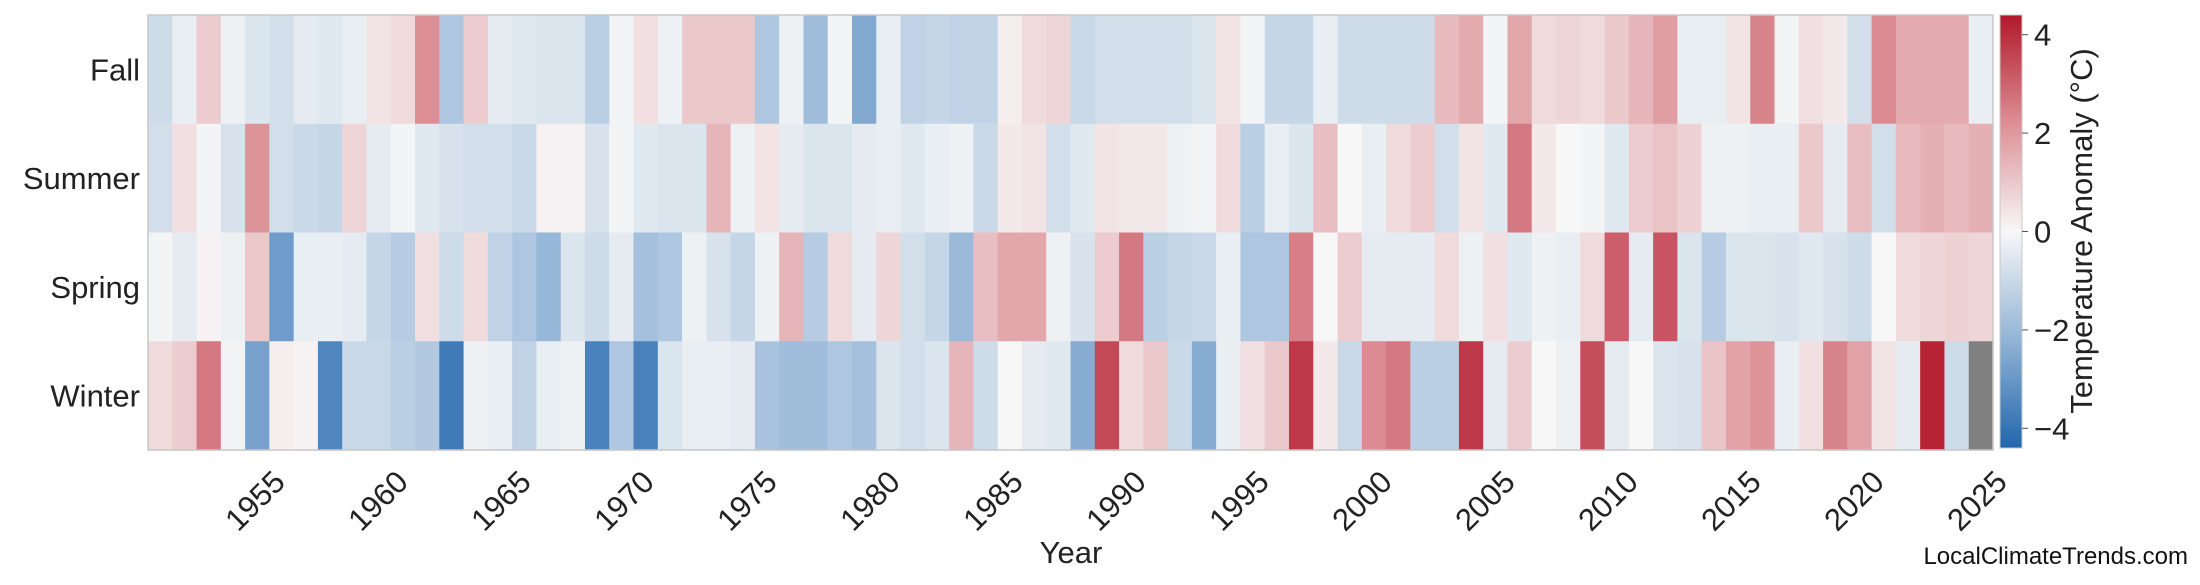  I want to click on x-tick-label: 2010, so click(1608, 501).